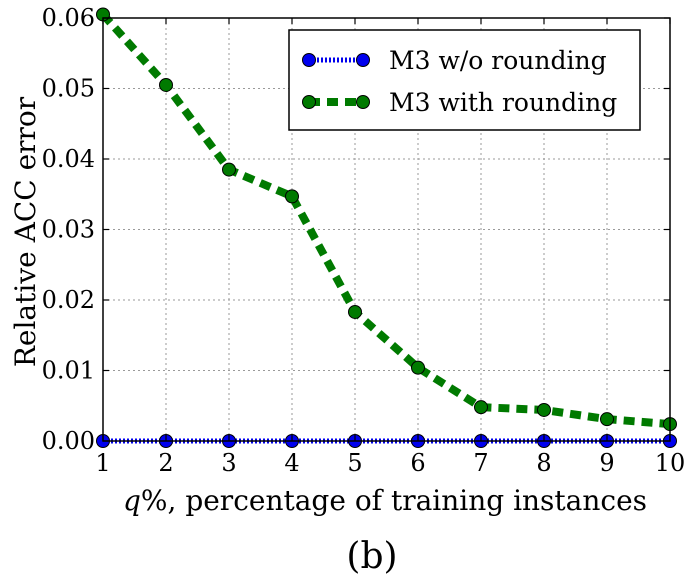 The width and height of the screenshot is (689, 583). I want to click on y-tick-label: 0.00, so click(68, 441).